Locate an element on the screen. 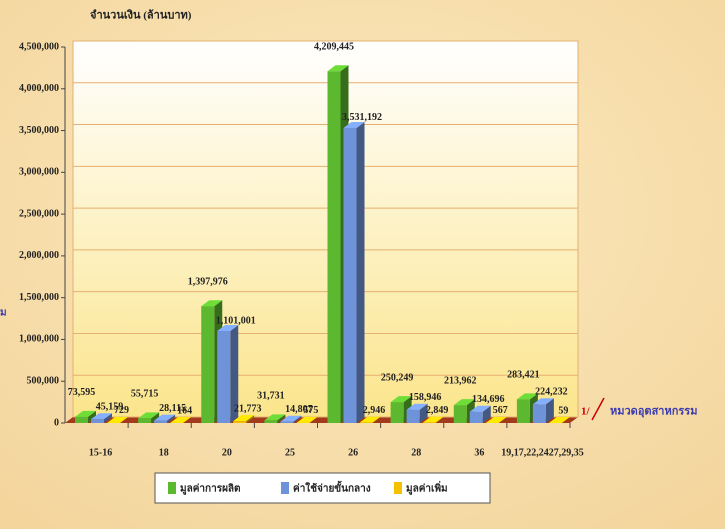 This screenshot has width=725, height=529. value-label: 2,946 is located at coordinates (374, 410).